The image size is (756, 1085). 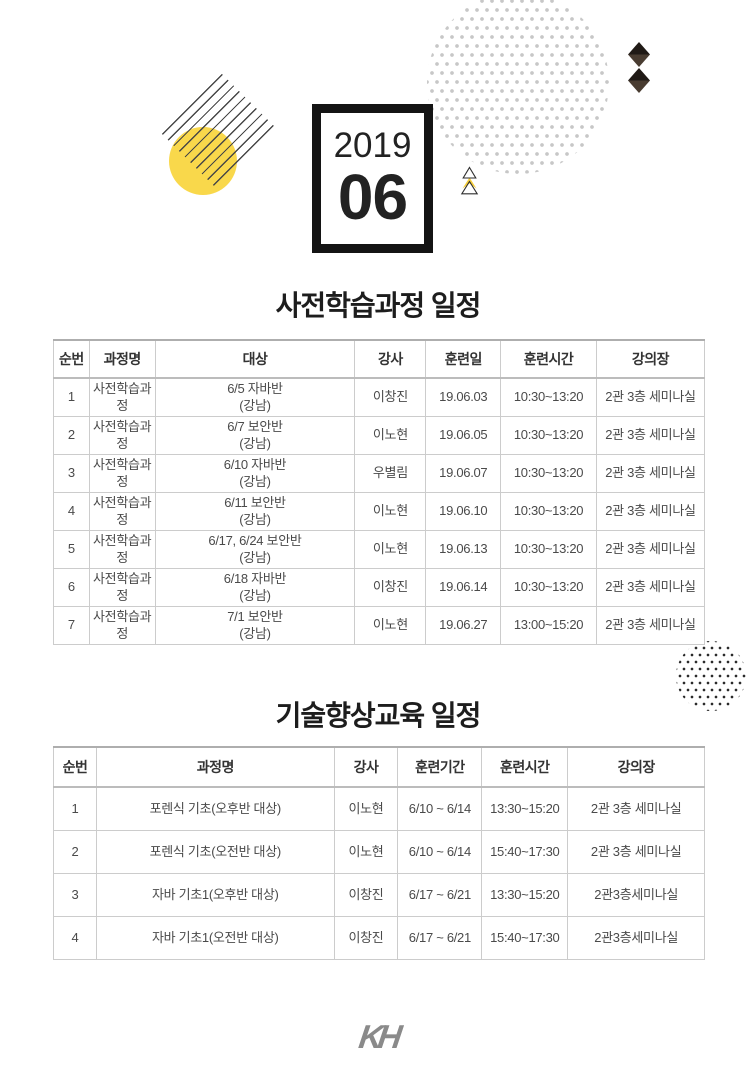 What do you see at coordinates (255, 435) in the screenshot?
I see `table-cell: 6/7 보안반 (강남)` at bounding box center [255, 435].